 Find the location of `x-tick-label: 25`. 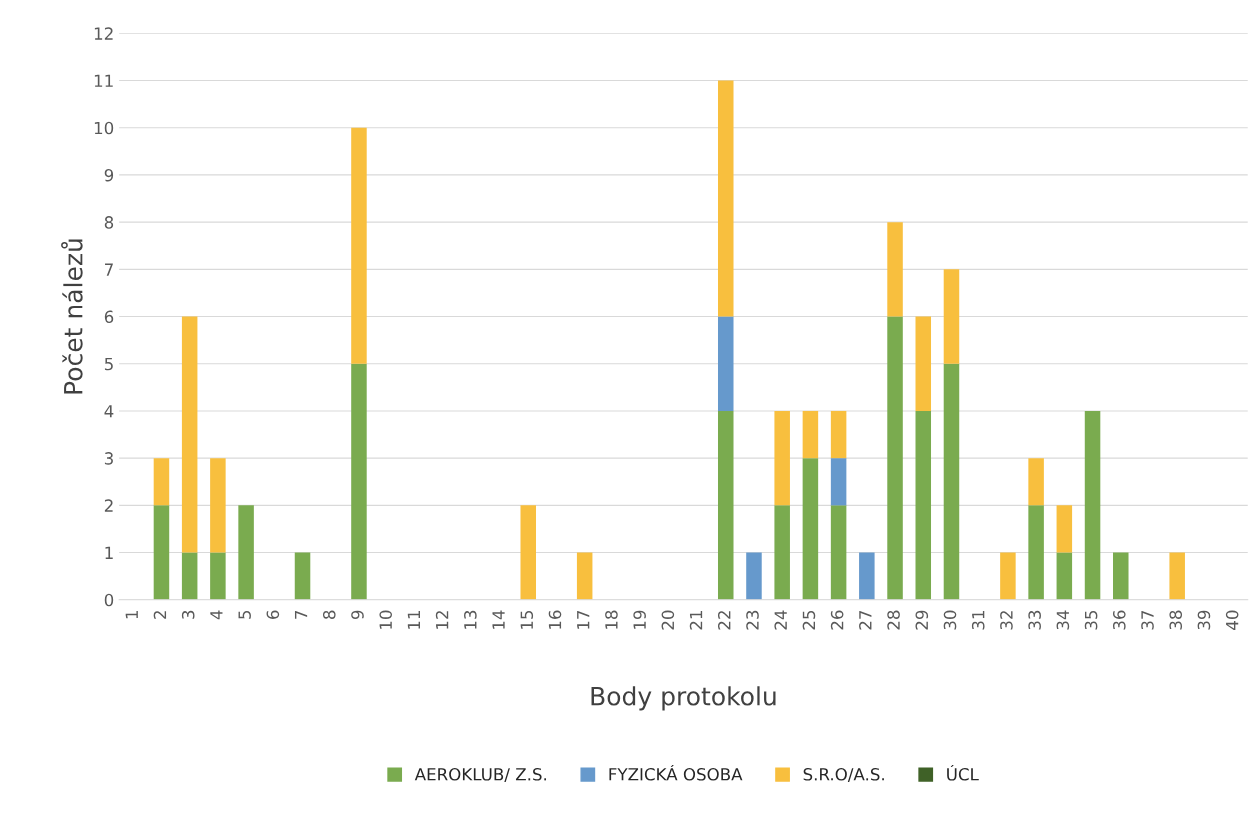

x-tick-label: 25 is located at coordinates (809, 620).